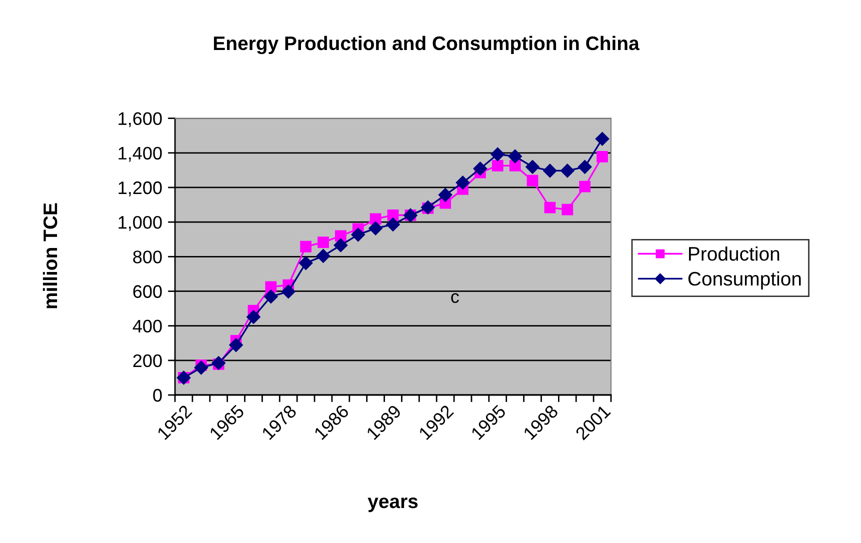 The height and width of the screenshot is (543, 861). What do you see at coordinates (455, 298) in the screenshot?
I see `annotation: c` at bounding box center [455, 298].